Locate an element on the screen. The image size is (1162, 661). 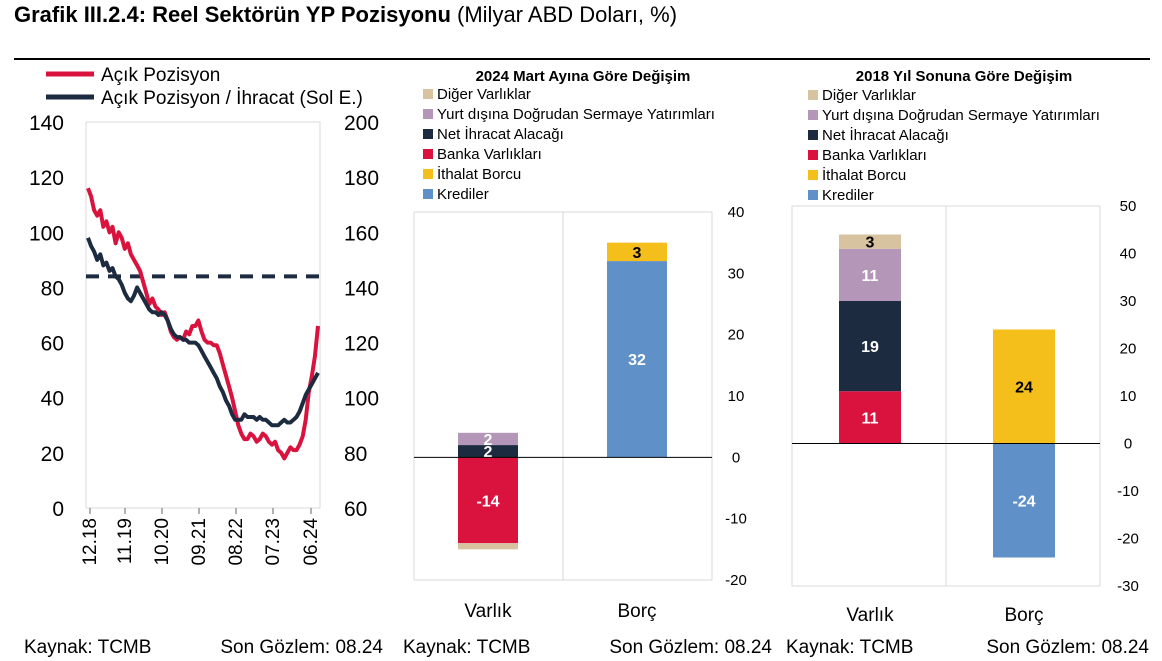
line-plot-frame is located at coordinates (203, 315).